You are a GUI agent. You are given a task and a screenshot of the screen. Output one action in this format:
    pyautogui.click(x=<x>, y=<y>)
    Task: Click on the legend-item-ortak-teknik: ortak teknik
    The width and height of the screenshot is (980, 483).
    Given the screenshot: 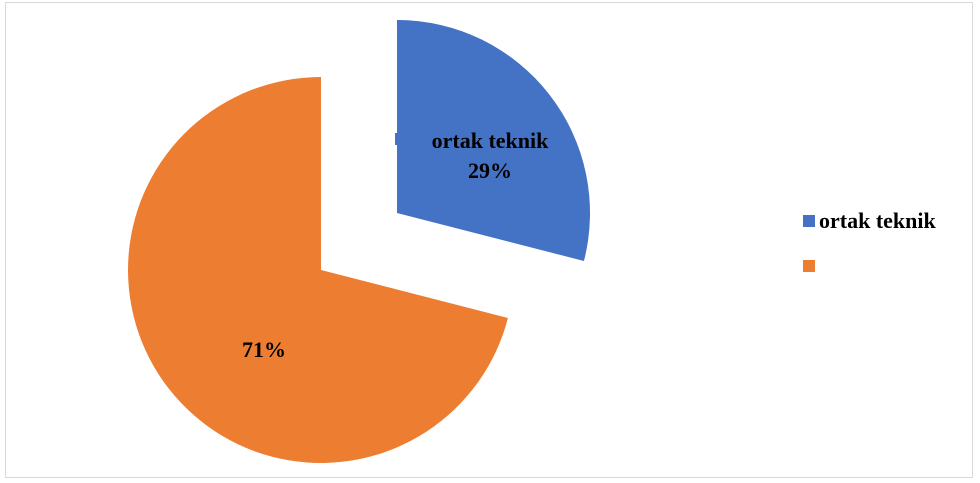 What is the action you would take?
    pyautogui.click(x=869, y=221)
    